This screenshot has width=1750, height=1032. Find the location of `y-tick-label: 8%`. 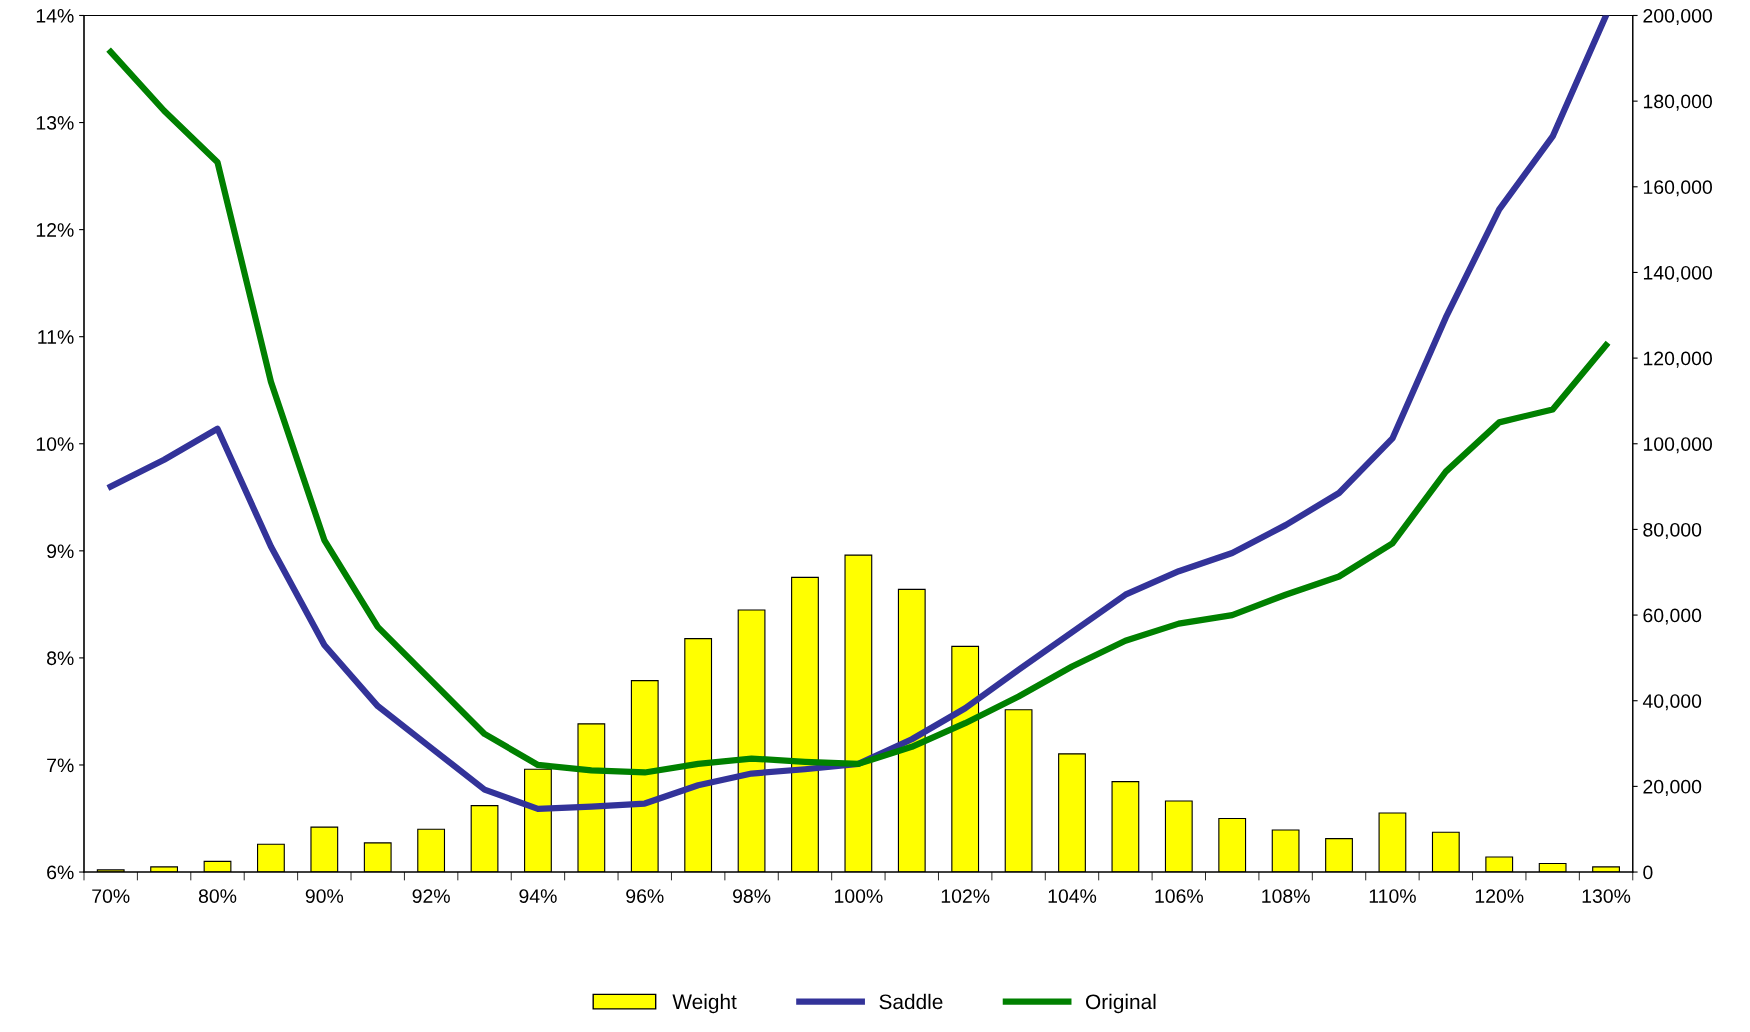

y-tick-label: 8% is located at coordinates (60, 658).